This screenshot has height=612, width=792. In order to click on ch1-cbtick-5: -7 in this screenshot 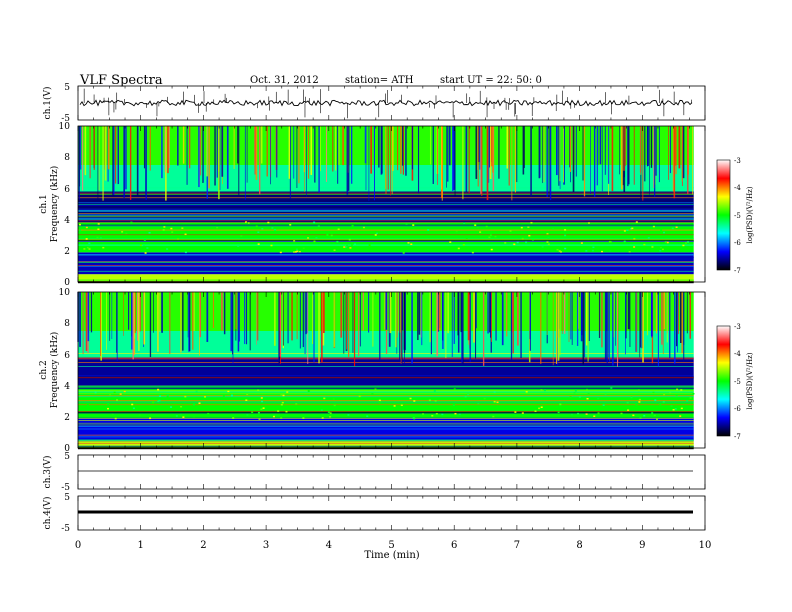, I will do `click(737, 271)`.